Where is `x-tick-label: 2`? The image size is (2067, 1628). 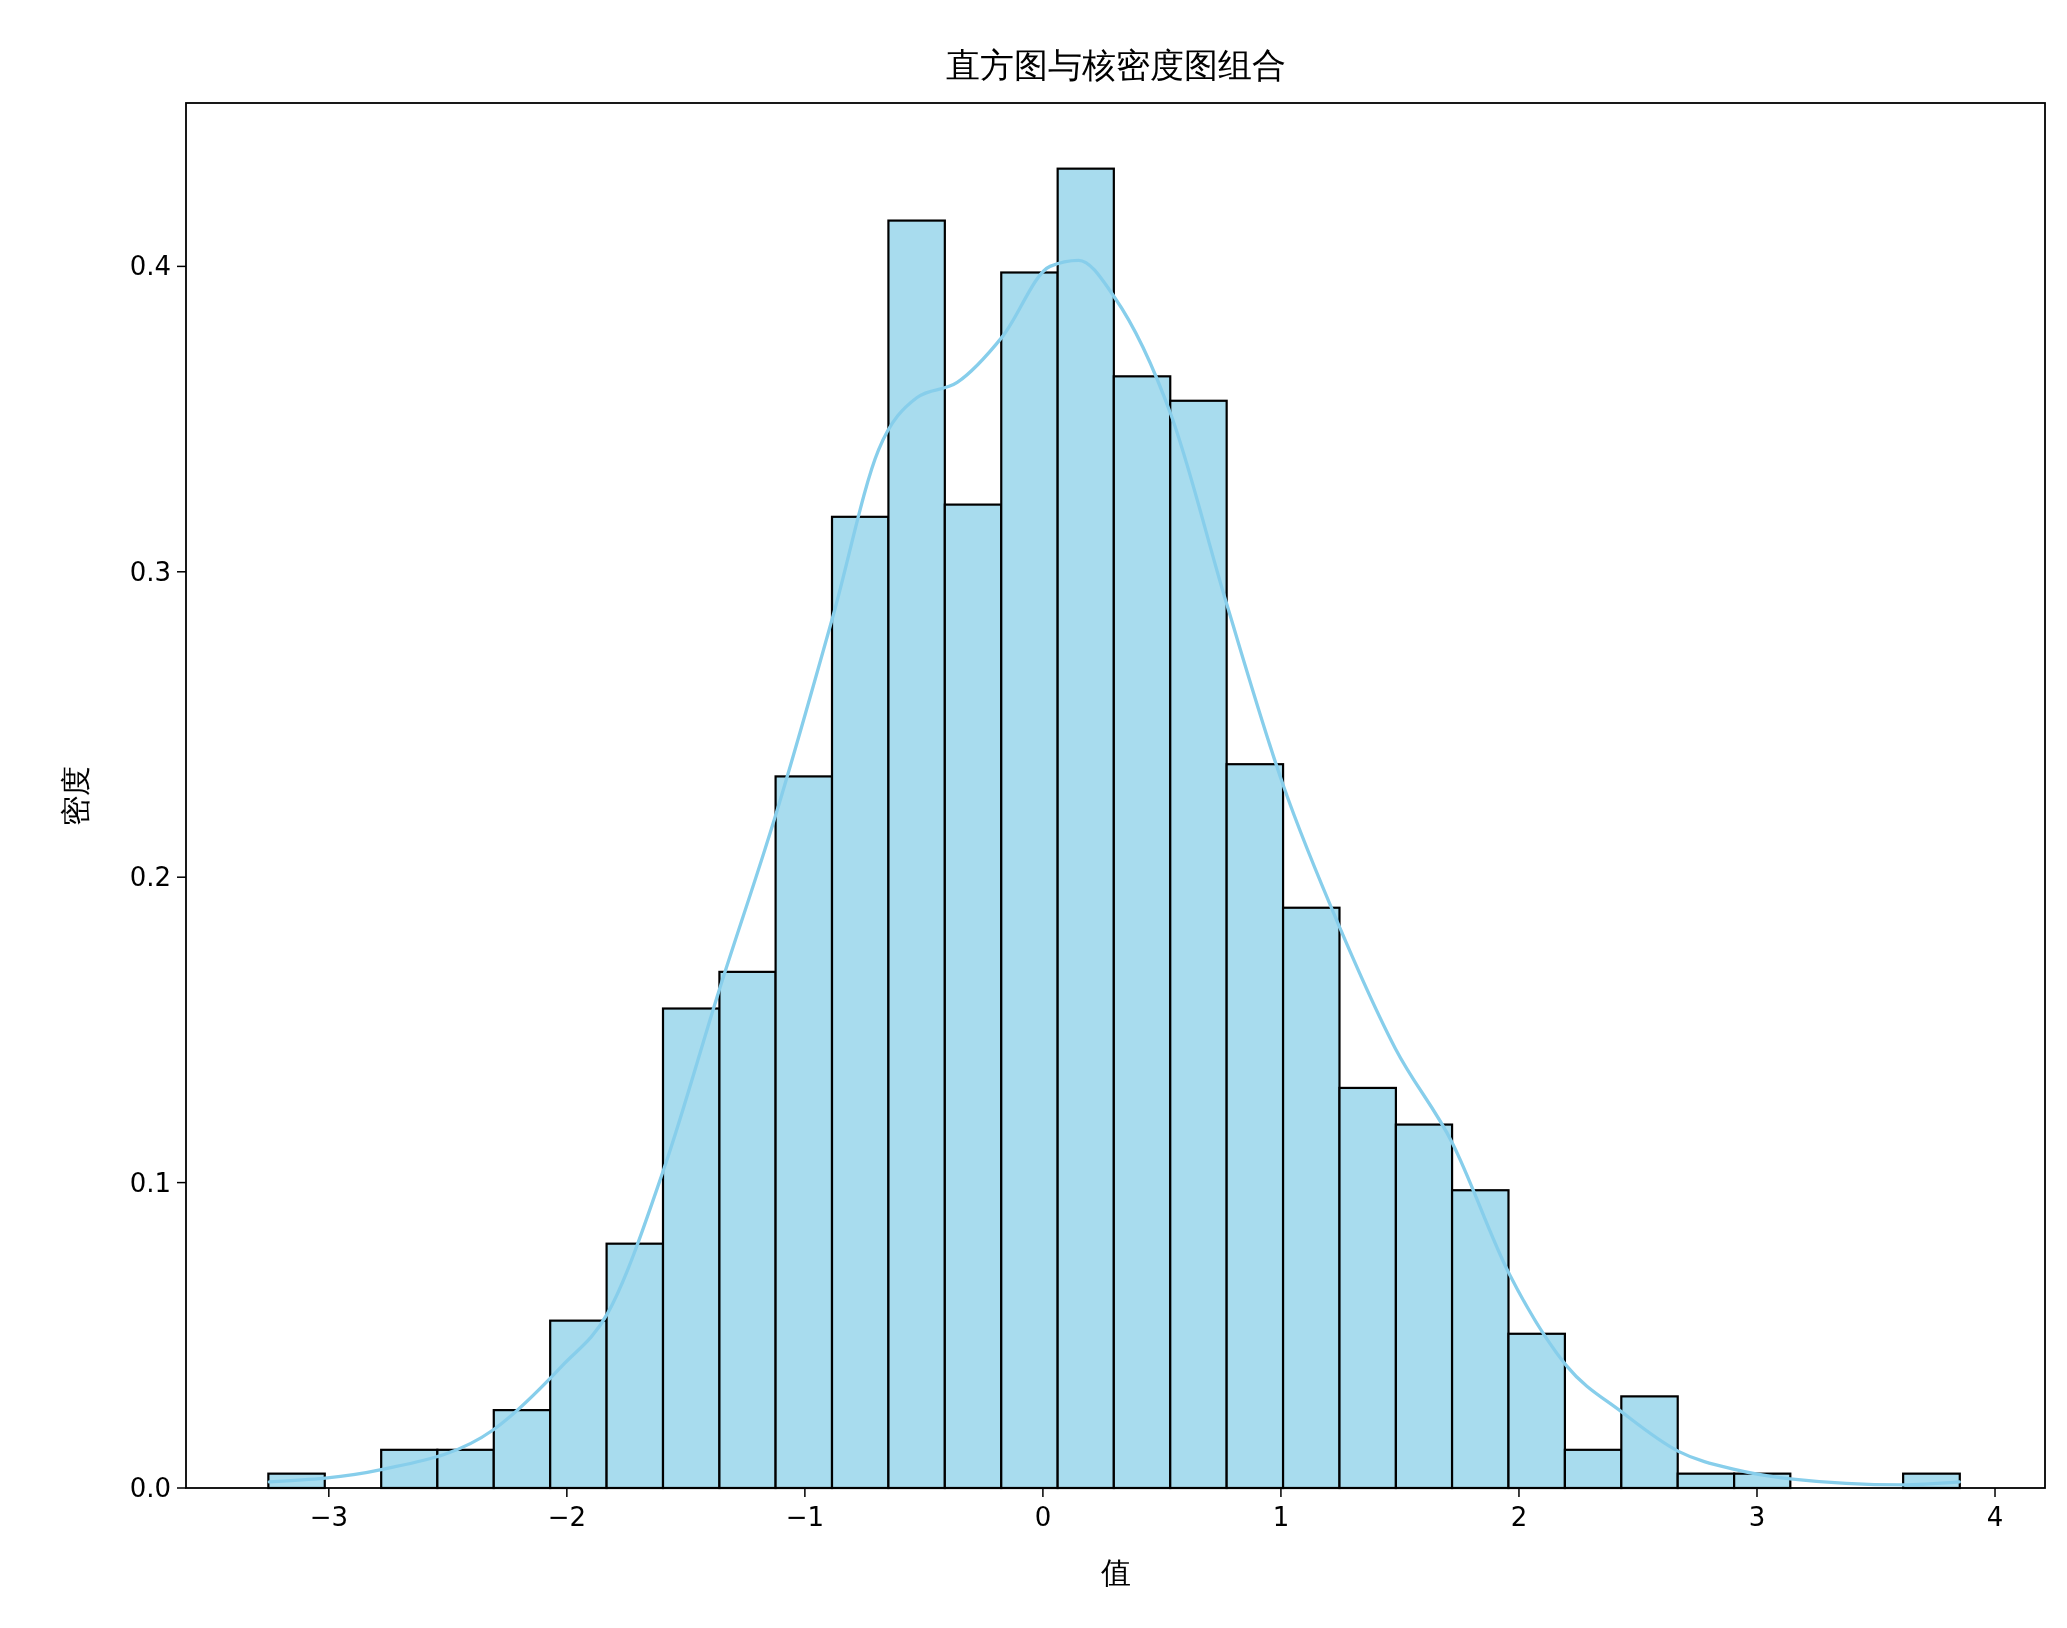
x-tick-label: 2 is located at coordinates (1519, 1517).